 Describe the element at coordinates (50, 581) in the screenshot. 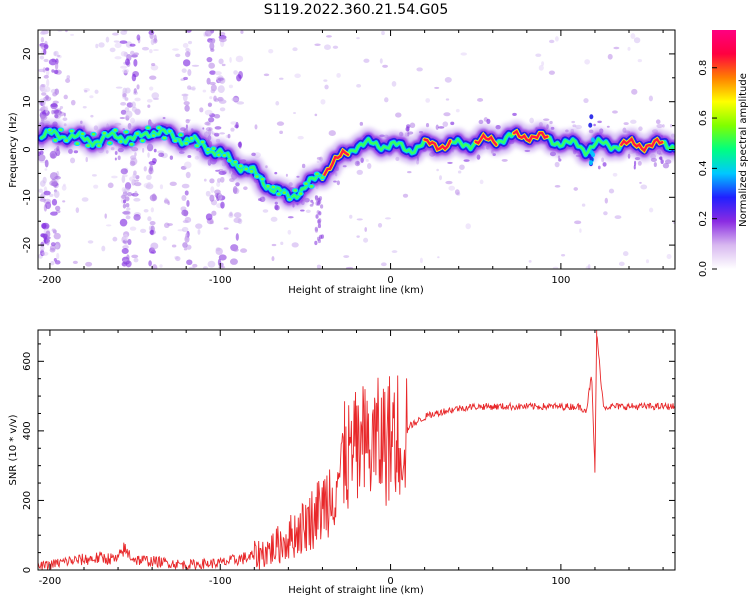

I see `snr-xtick-label: -200` at that location.